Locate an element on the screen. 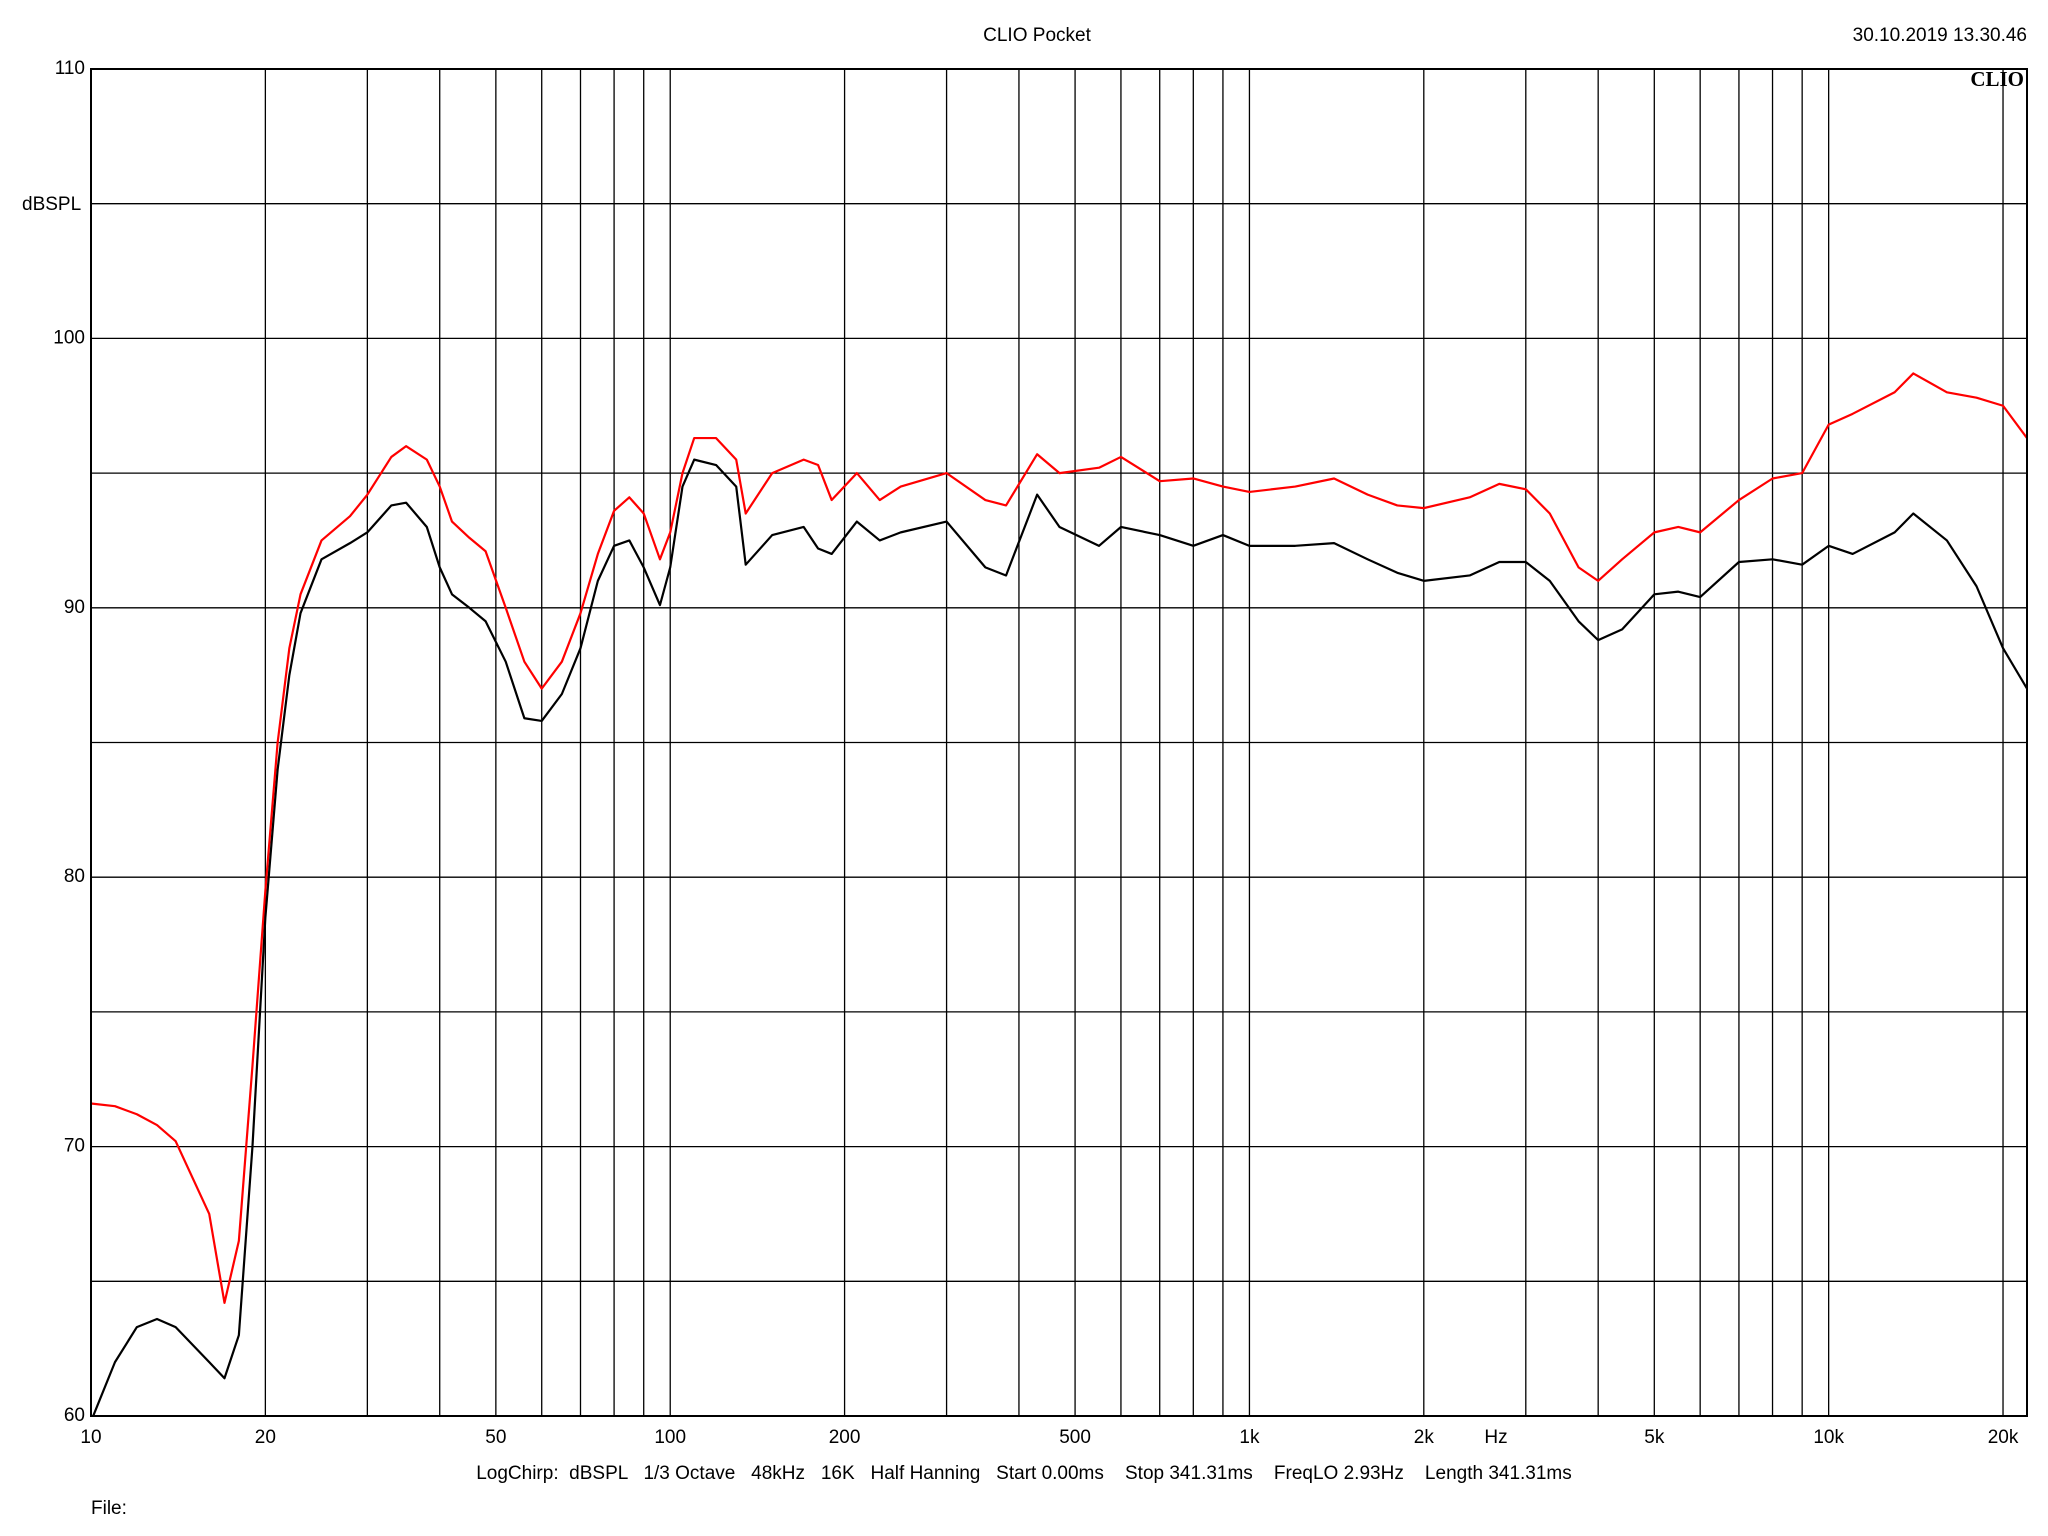  x-tick-label: 500 is located at coordinates (1075, 1437).